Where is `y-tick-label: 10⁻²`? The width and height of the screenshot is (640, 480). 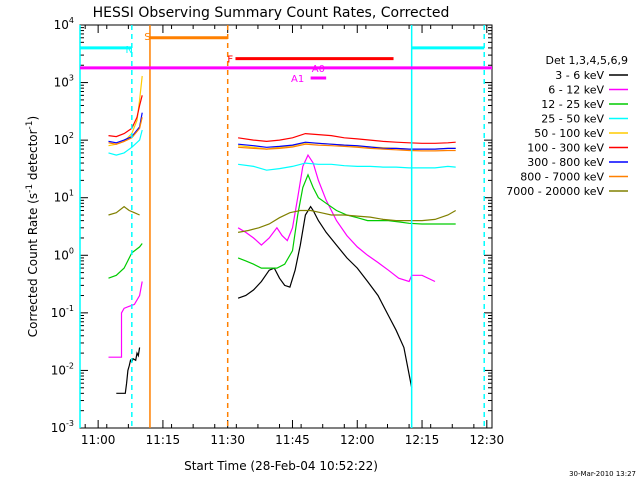 y-tick-label: 10⁻² is located at coordinates (62, 369).